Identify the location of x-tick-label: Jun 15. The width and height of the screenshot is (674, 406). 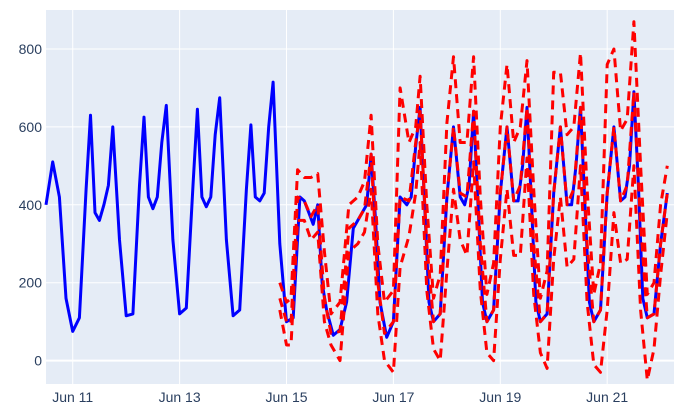
(286, 397).